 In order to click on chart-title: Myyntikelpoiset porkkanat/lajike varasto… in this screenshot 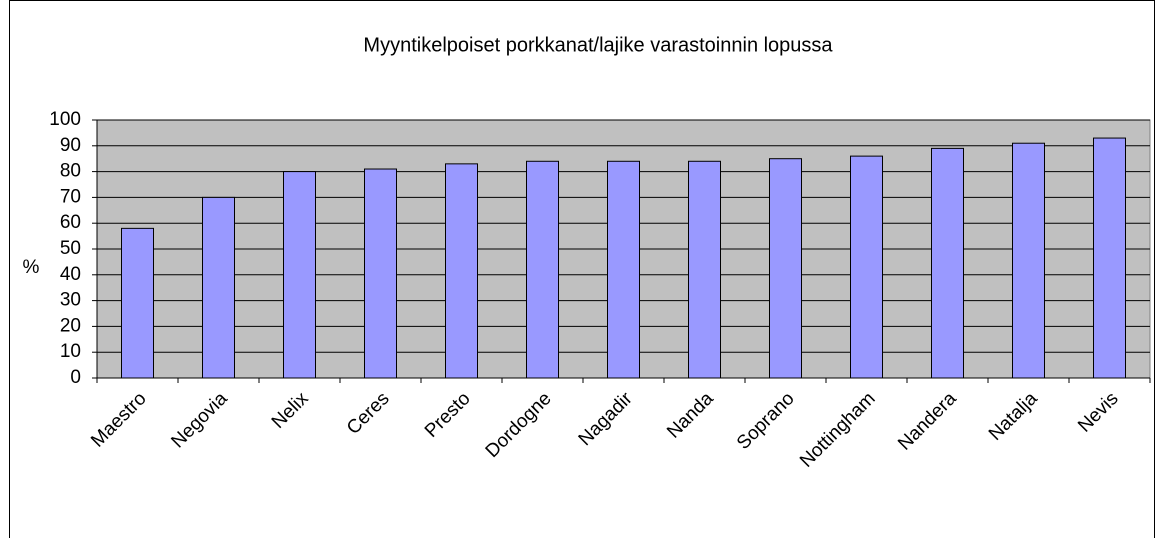, I will do `click(598, 45)`.